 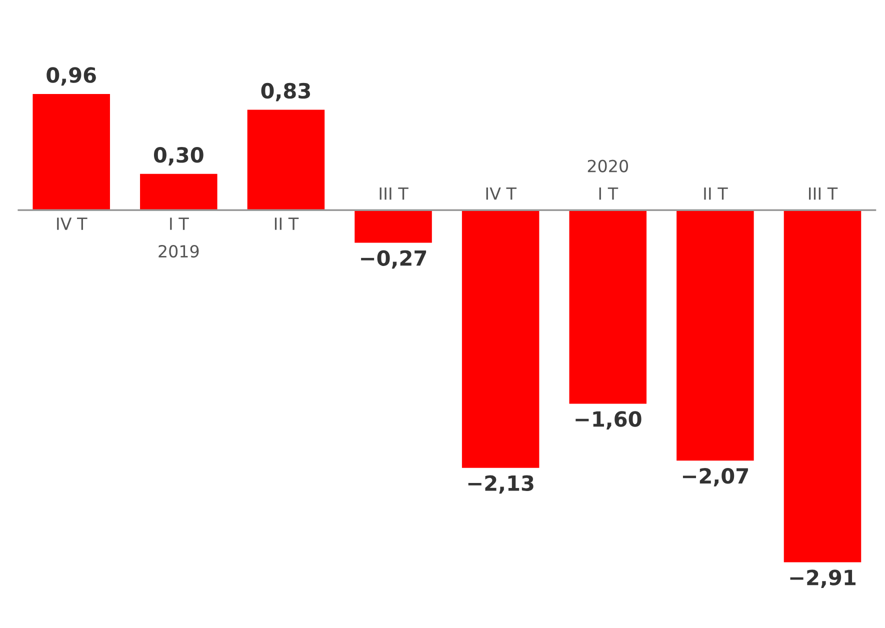 What do you see at coordinates (715, 477) in the screenshot?
I see `data-label: −2,07` at bounding box center [715, 477].